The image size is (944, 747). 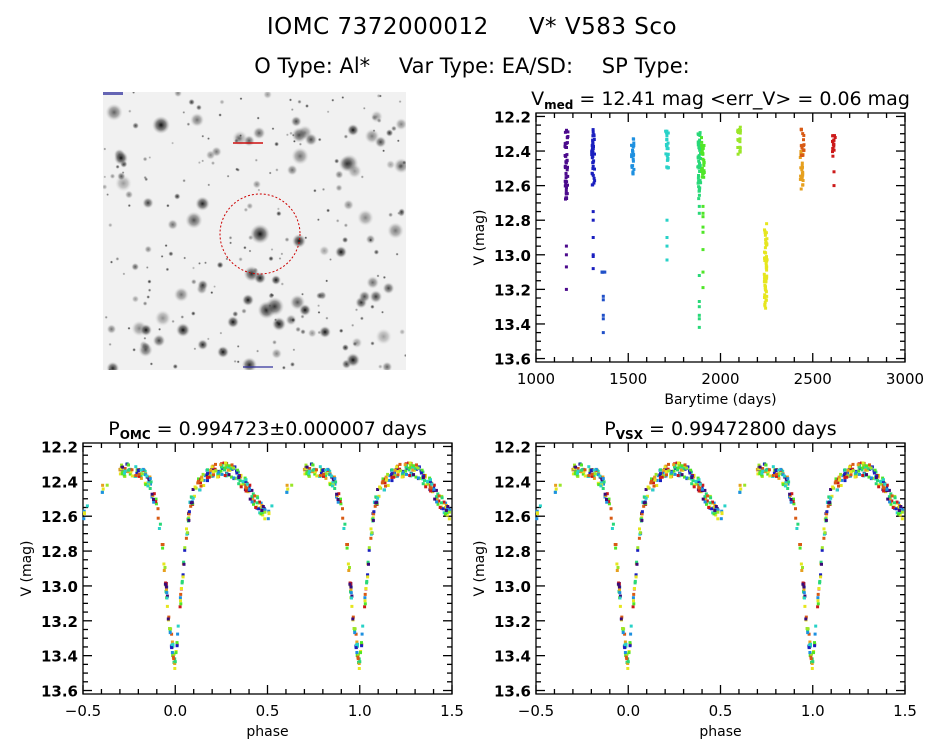 What do you see at coordinates (268, 711) in the screenshot?
I see `x-tick-label: 0.5` at bounding box center [268, 711].